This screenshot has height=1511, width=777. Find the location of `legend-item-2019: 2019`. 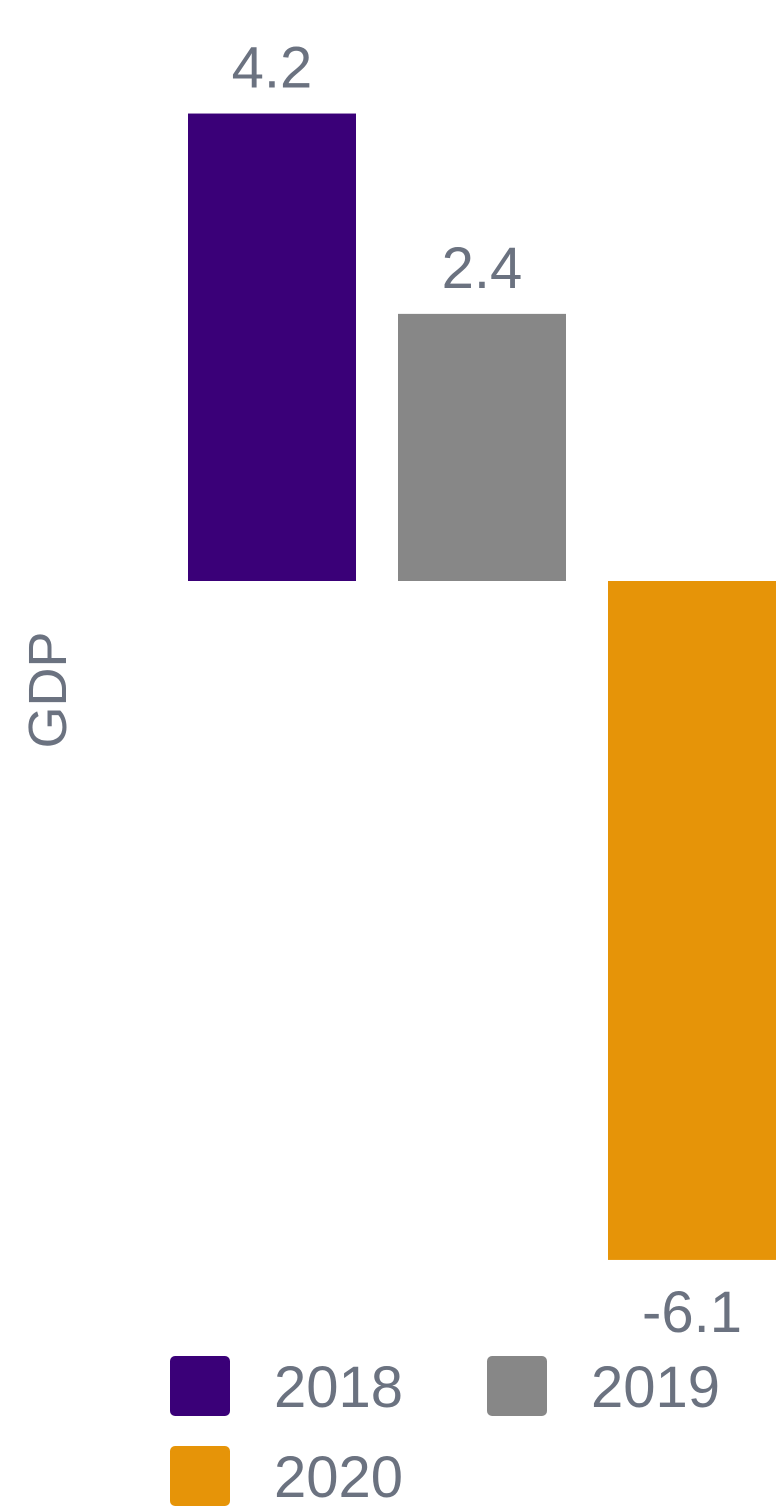

legend-item-2019: 2019 is located at coordinates (603, 1387).